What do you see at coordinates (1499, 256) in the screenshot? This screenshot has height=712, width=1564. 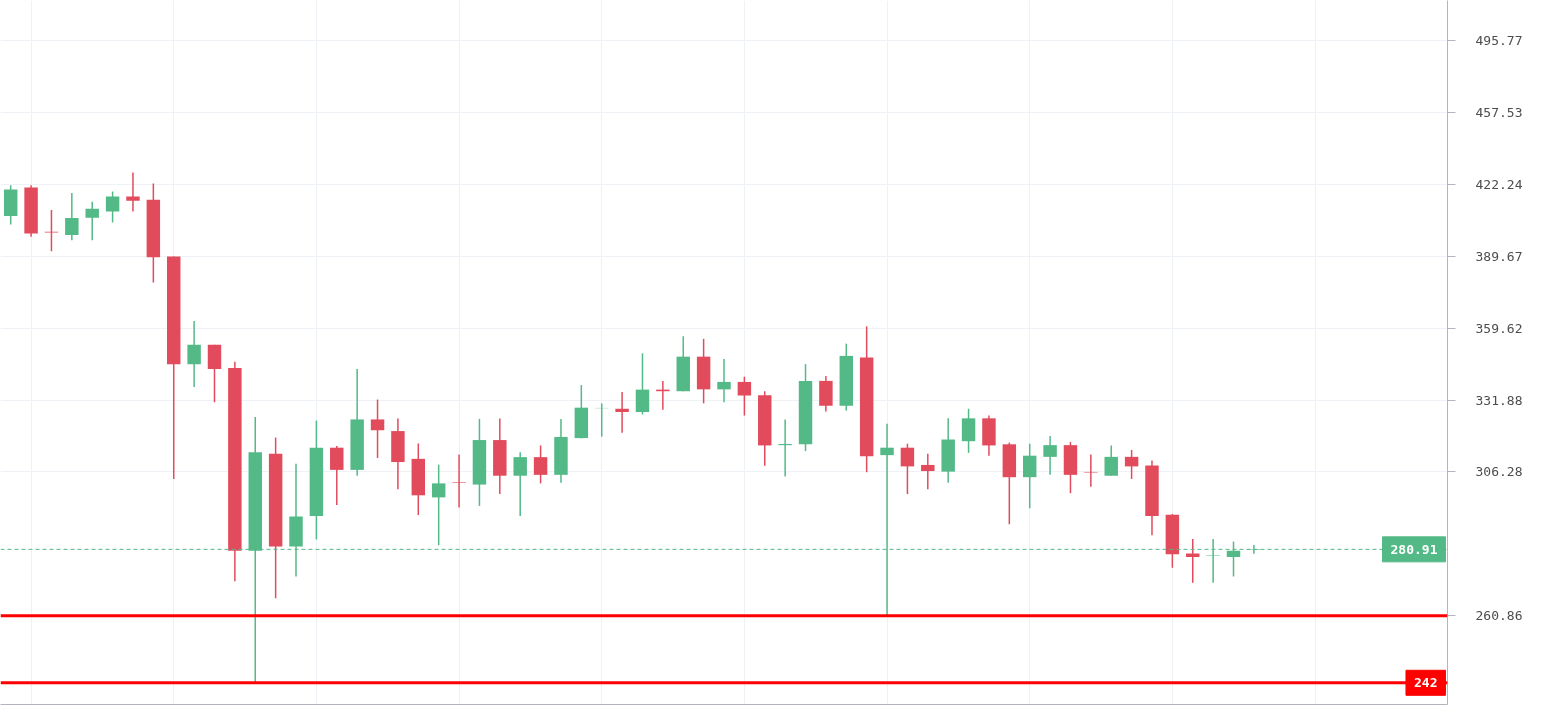 I see `y-tick-label: 389.67` at bounding box center [1499, 256].